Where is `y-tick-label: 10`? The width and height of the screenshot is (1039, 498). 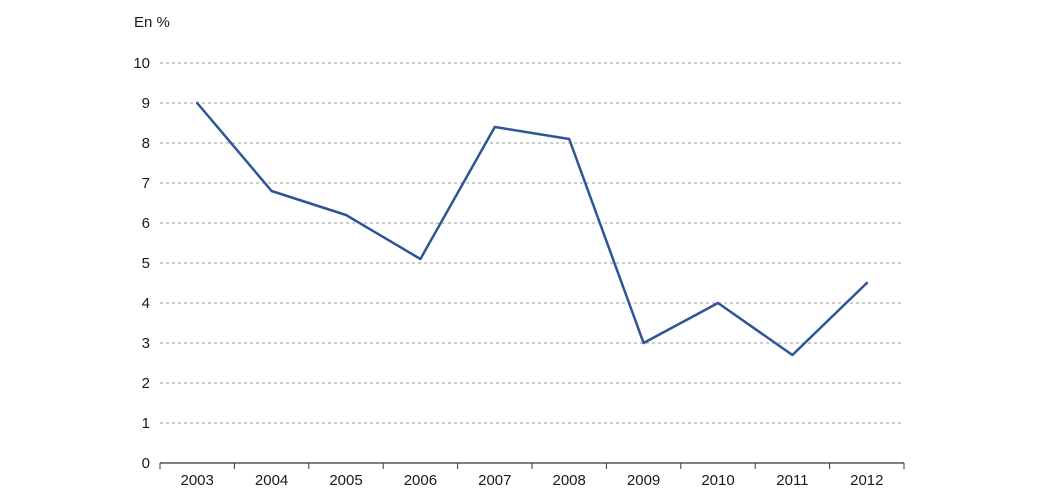
y-tick-label: 10 is located at coordinates (141, 63).